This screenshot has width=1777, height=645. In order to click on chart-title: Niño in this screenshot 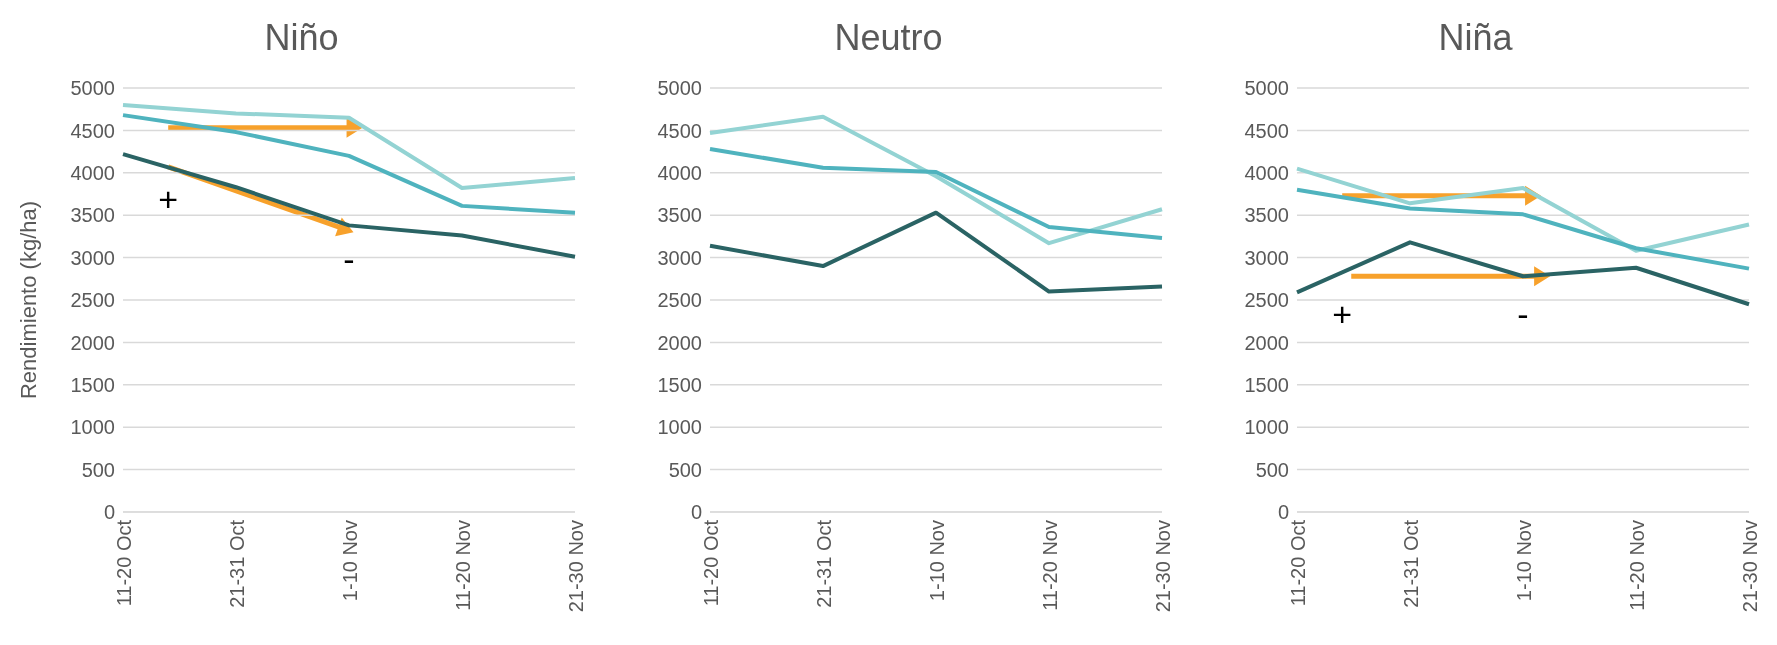, I will do `click(301, 38)`.